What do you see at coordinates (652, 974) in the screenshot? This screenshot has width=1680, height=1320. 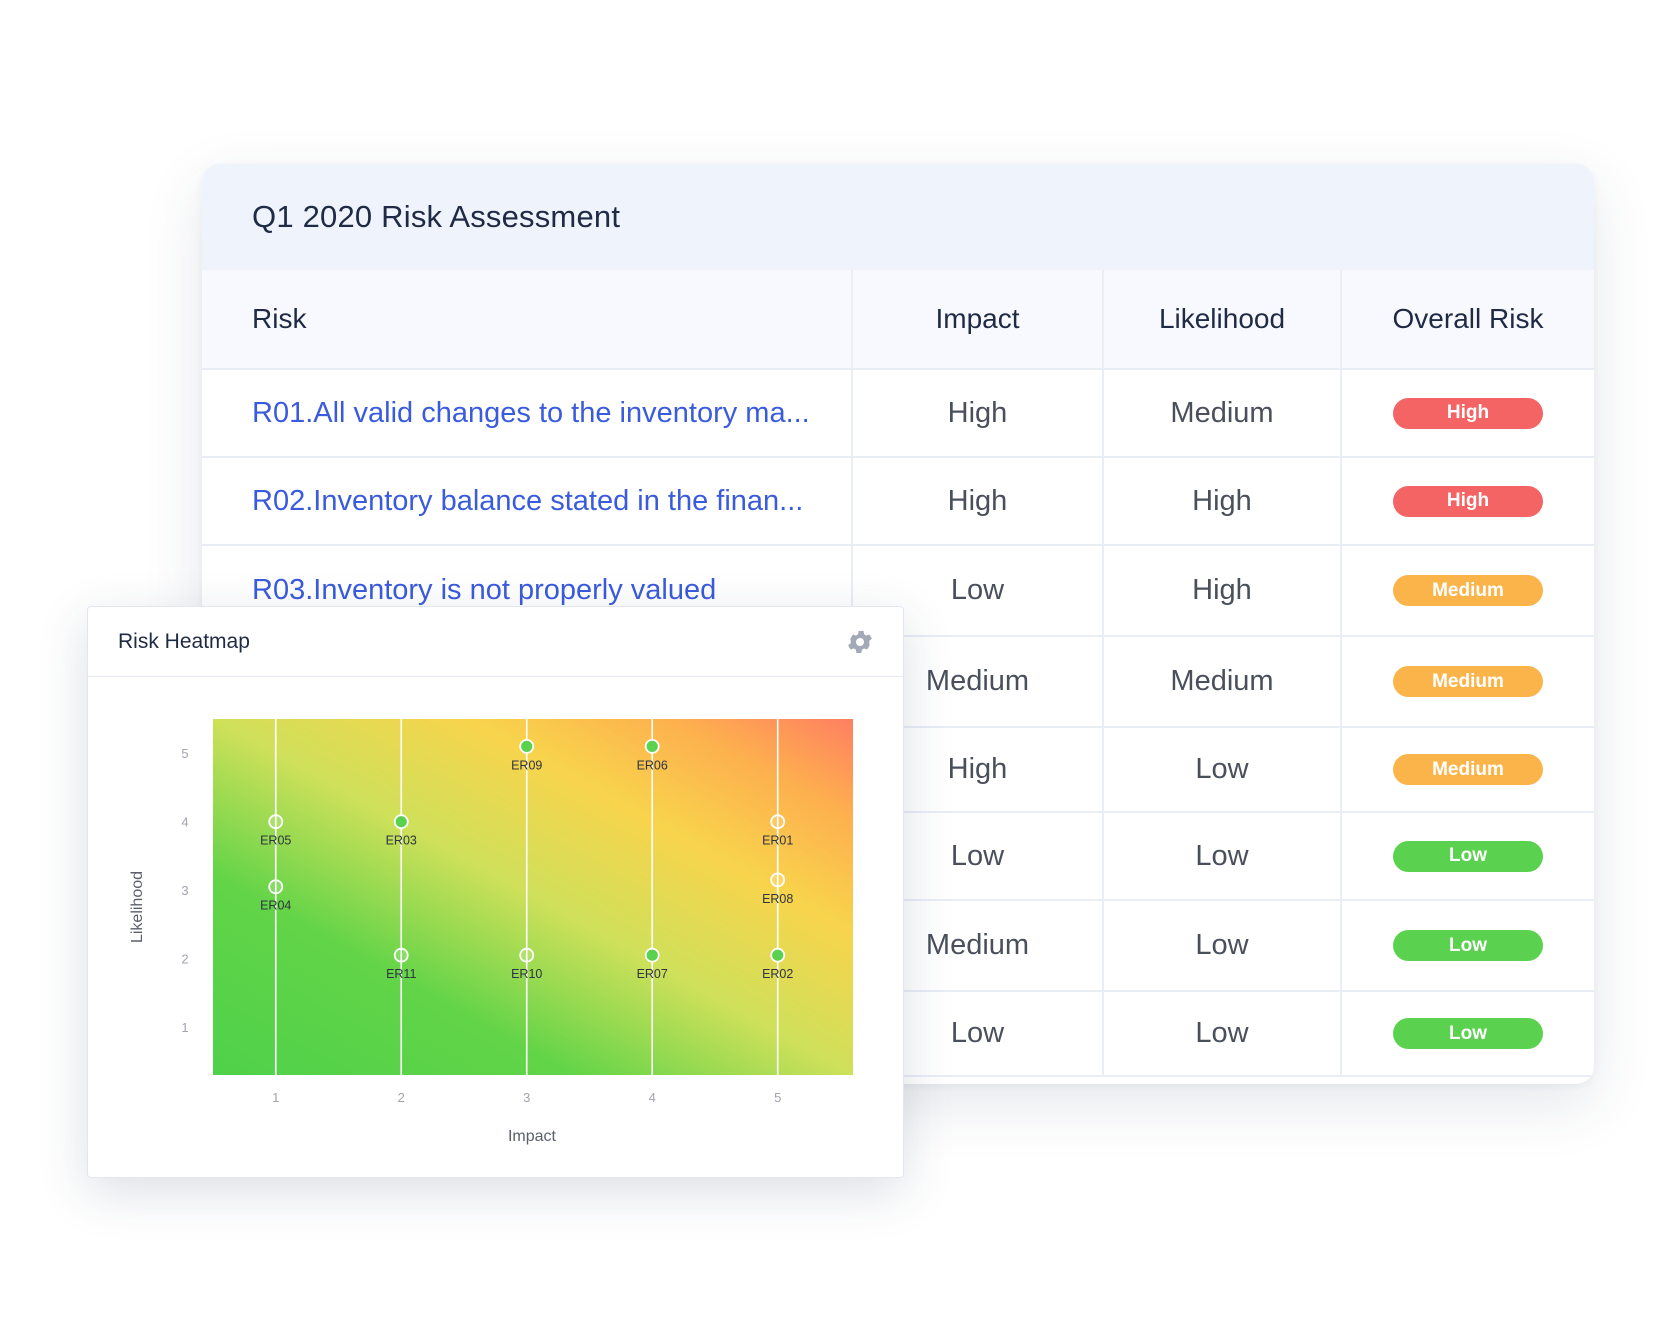 I see `risk-point-label: ER07` at bounding box center [652, 974].